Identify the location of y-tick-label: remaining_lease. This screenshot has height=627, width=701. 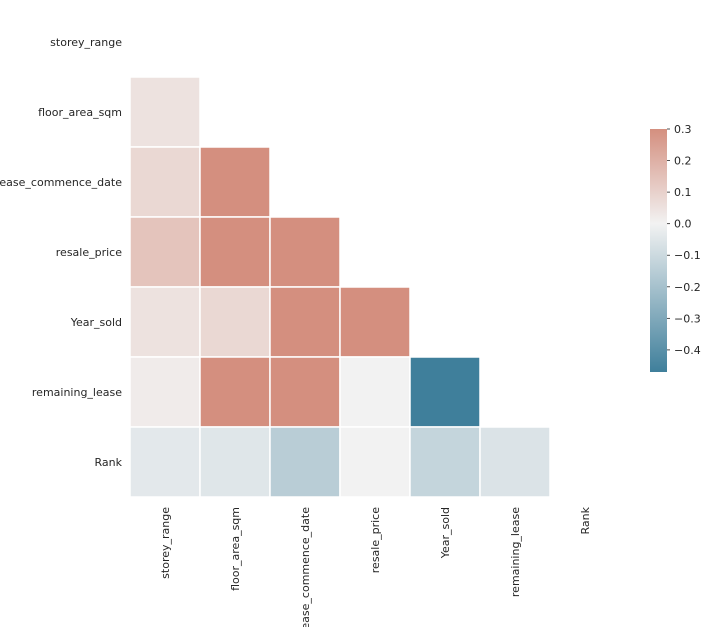
(77, 392).